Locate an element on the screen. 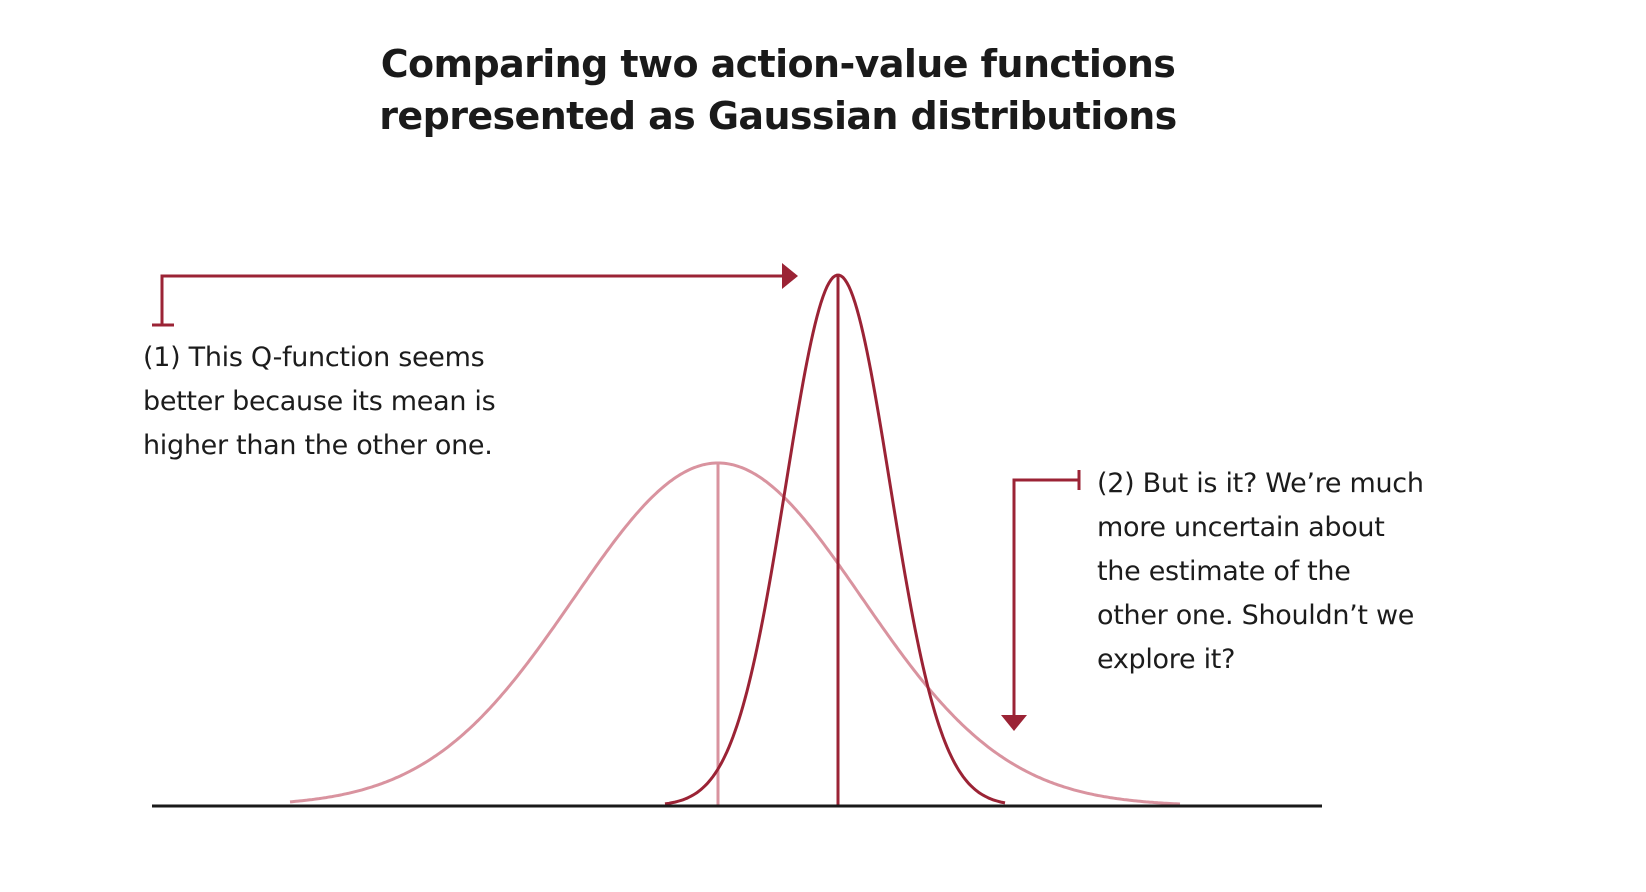 This screenshot has height=892, width=1646. annotation-1-arrow is located at coordinates (475, 295).